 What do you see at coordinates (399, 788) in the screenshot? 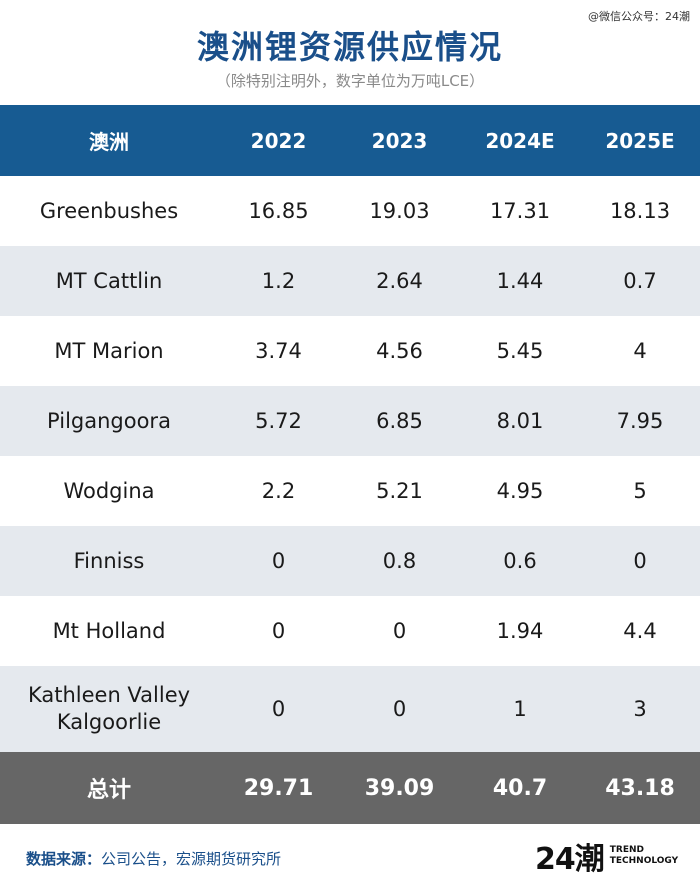
I see `total-value: 39.09` at bounding box center [399, 788].